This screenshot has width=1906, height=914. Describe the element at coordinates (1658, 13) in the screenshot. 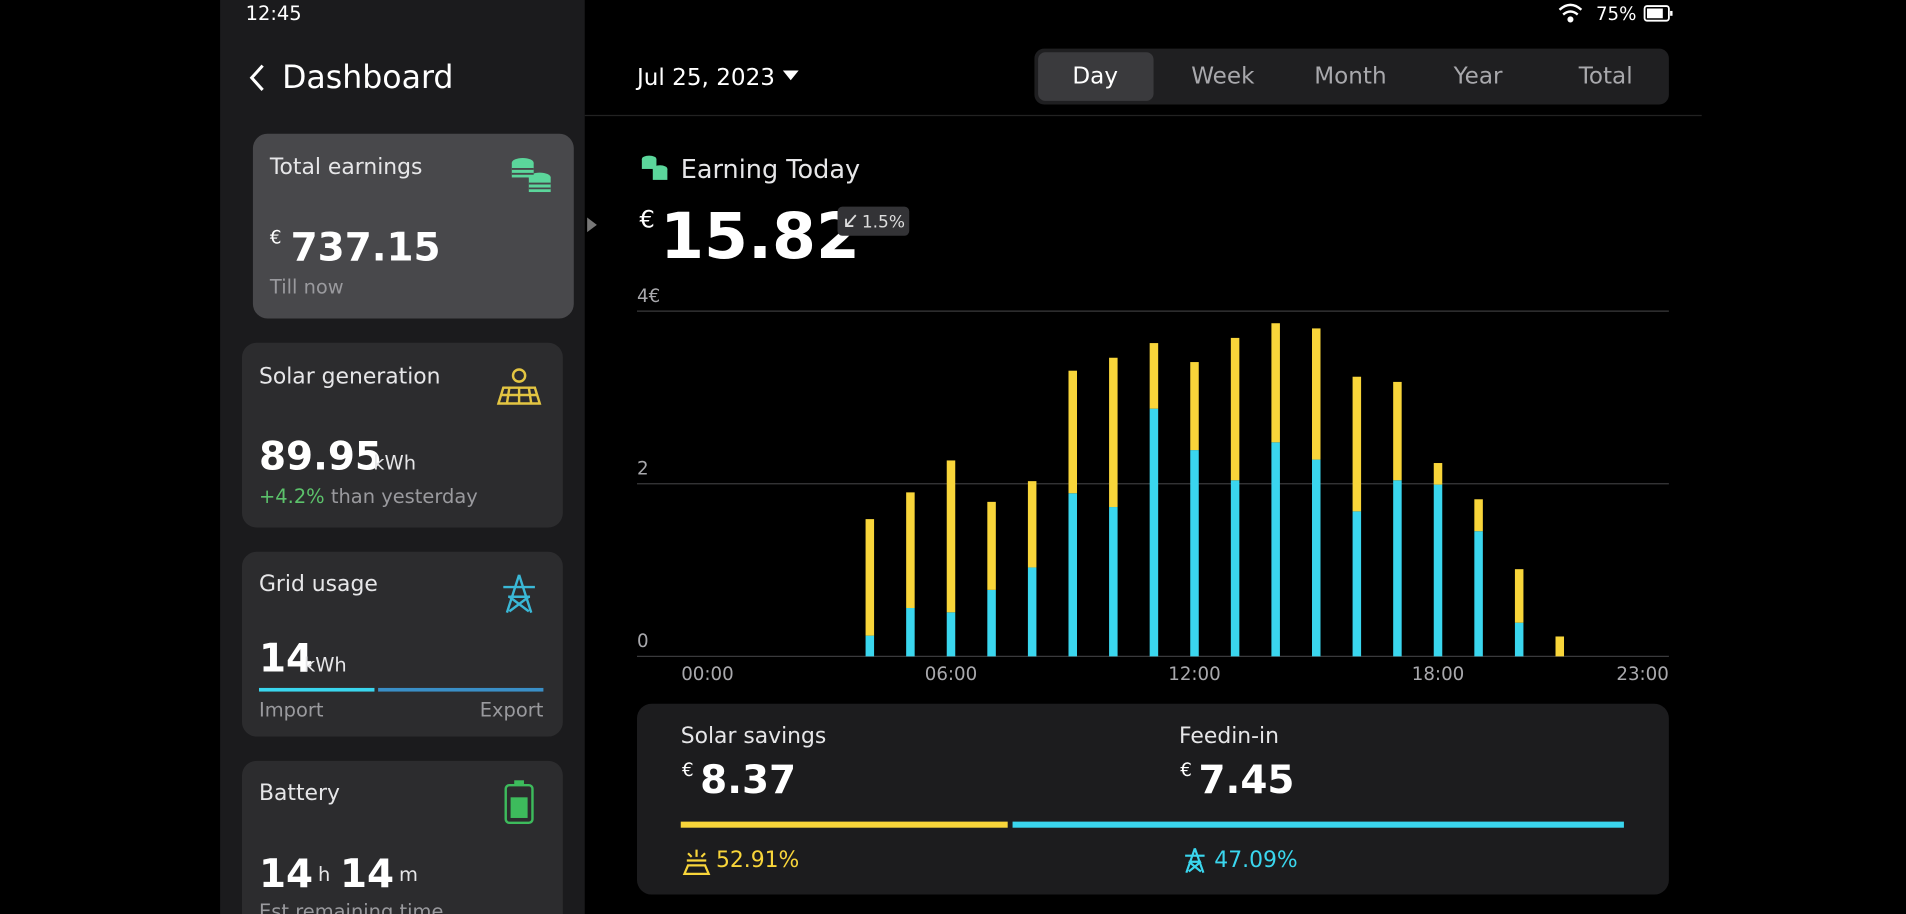

I see `battery-icon` at that location.